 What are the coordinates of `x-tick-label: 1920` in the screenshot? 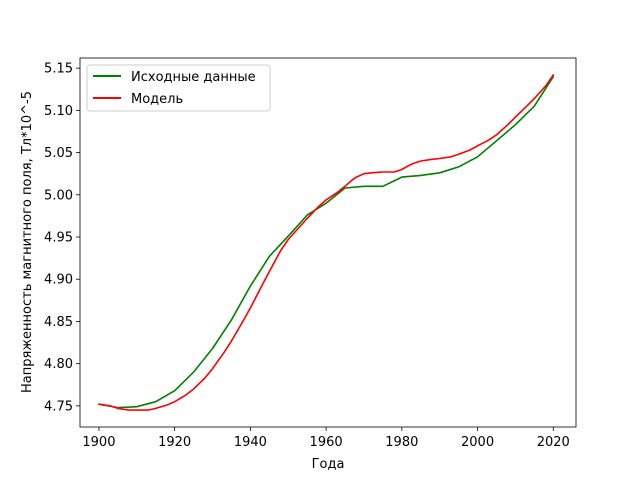 It's located at (174, 442).